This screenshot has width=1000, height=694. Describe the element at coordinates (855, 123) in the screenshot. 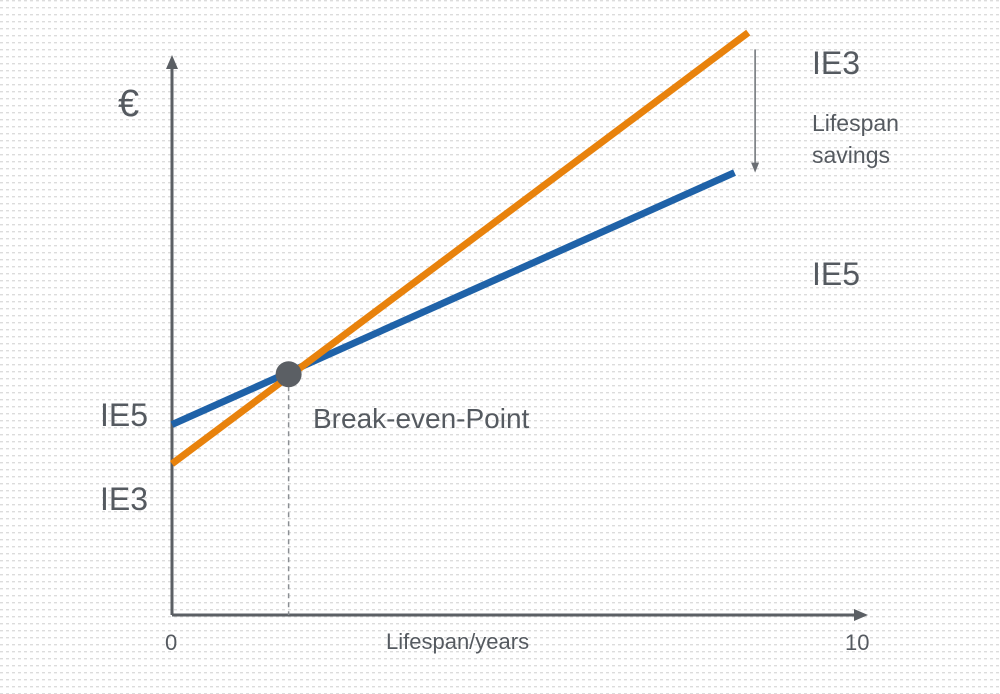

I see `savings-label-line1: Lifespan` at that location.